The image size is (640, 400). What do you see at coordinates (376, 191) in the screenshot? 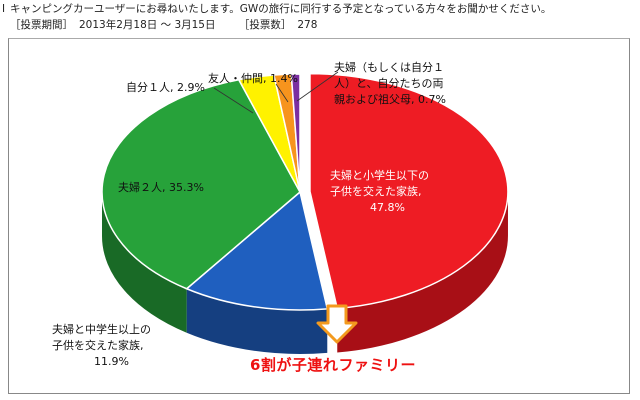
I see `label-kids-small-line2: 子供を交えた家族,` at bounding box center [376, 191].